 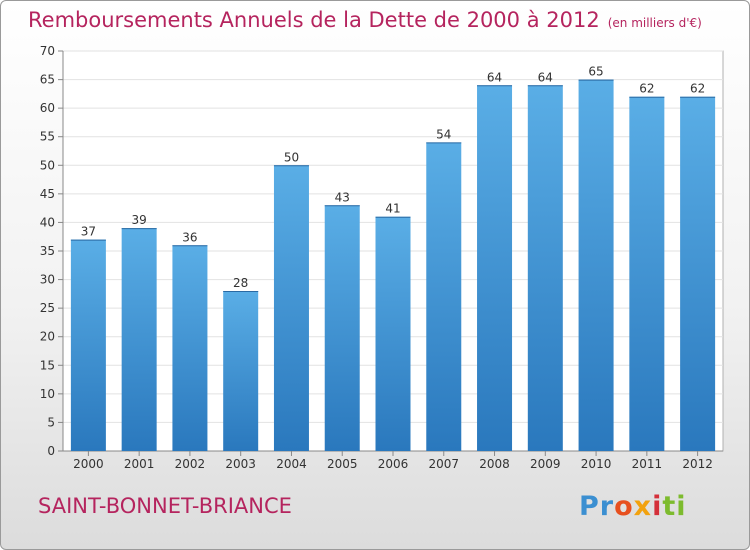 I want to click on bar-value-label: 39, so click(x=139, y=220).